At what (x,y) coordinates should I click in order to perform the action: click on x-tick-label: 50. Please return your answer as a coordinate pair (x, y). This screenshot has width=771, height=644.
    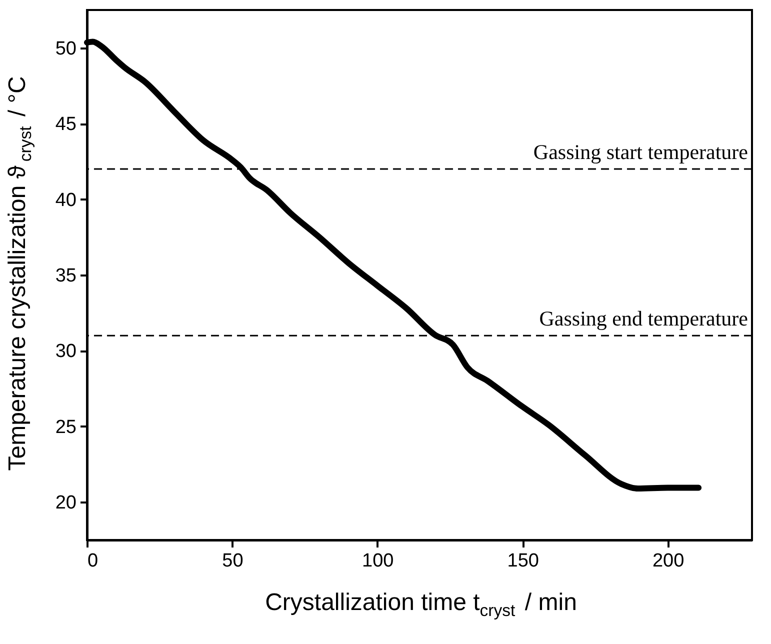
    Looking at the image, I should click on (233, 561).